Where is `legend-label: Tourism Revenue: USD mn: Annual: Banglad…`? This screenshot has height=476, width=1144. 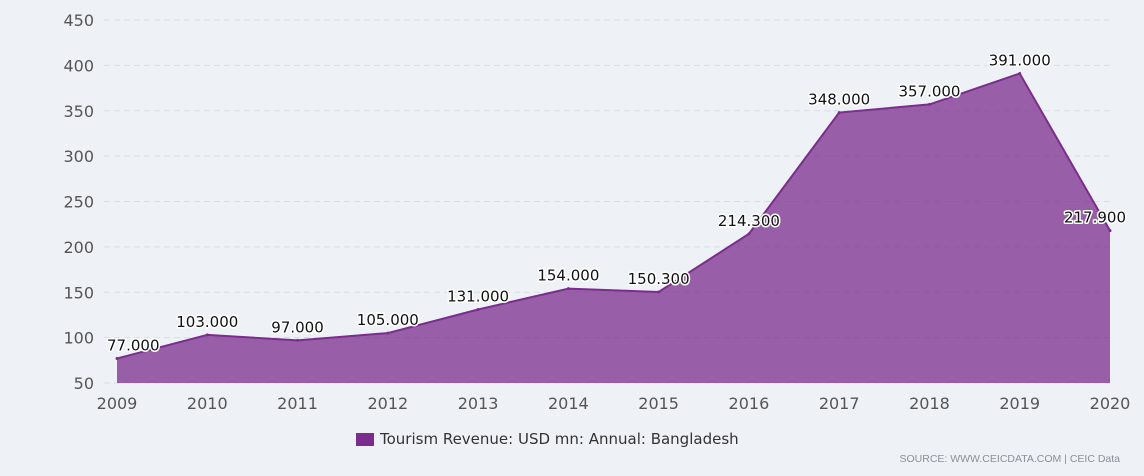 legend-label: Tourism Revenue: USD mn: Annual: Banglad… is located at coordinates (559, 439).